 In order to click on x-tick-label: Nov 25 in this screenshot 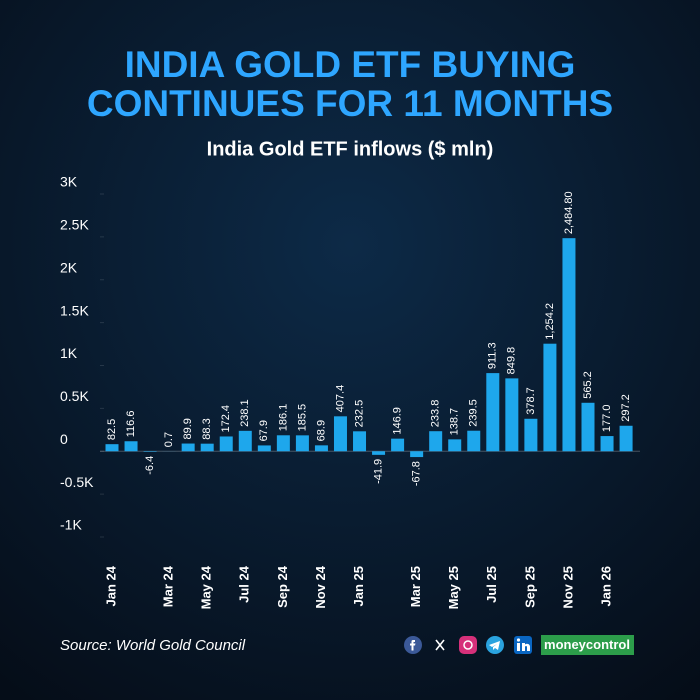, I will do `click(567, 587)`.